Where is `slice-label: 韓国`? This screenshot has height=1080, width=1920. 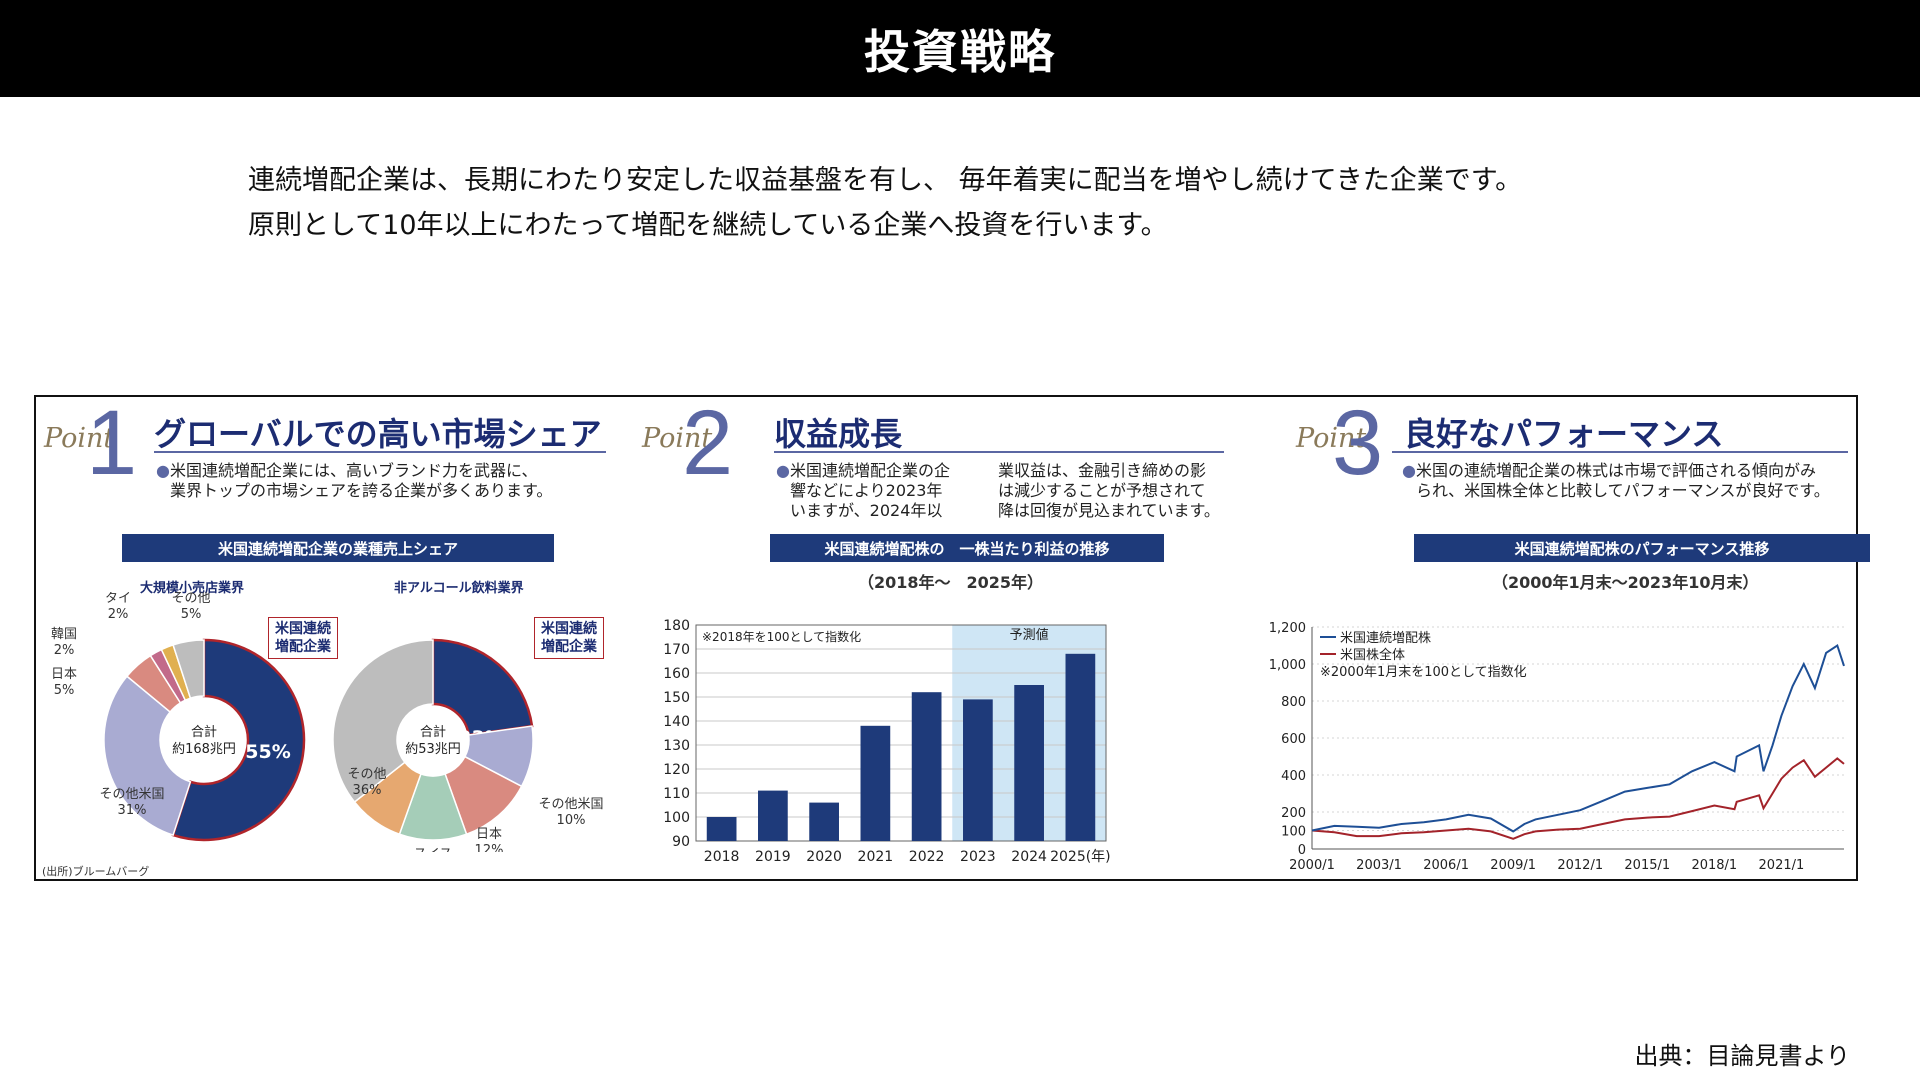 slice-label: 韓国 is located at coordinates (64, 634).